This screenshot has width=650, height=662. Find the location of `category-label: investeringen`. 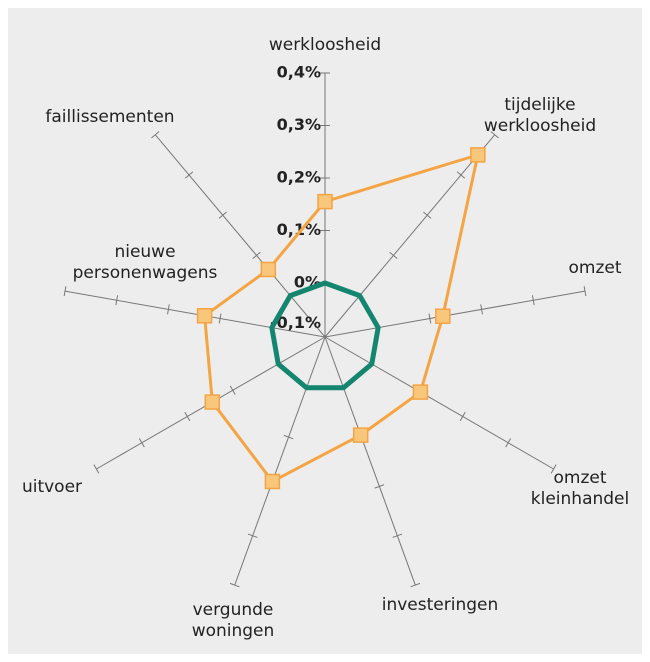

category-label: investeringen is located at coordinates (440, 605).